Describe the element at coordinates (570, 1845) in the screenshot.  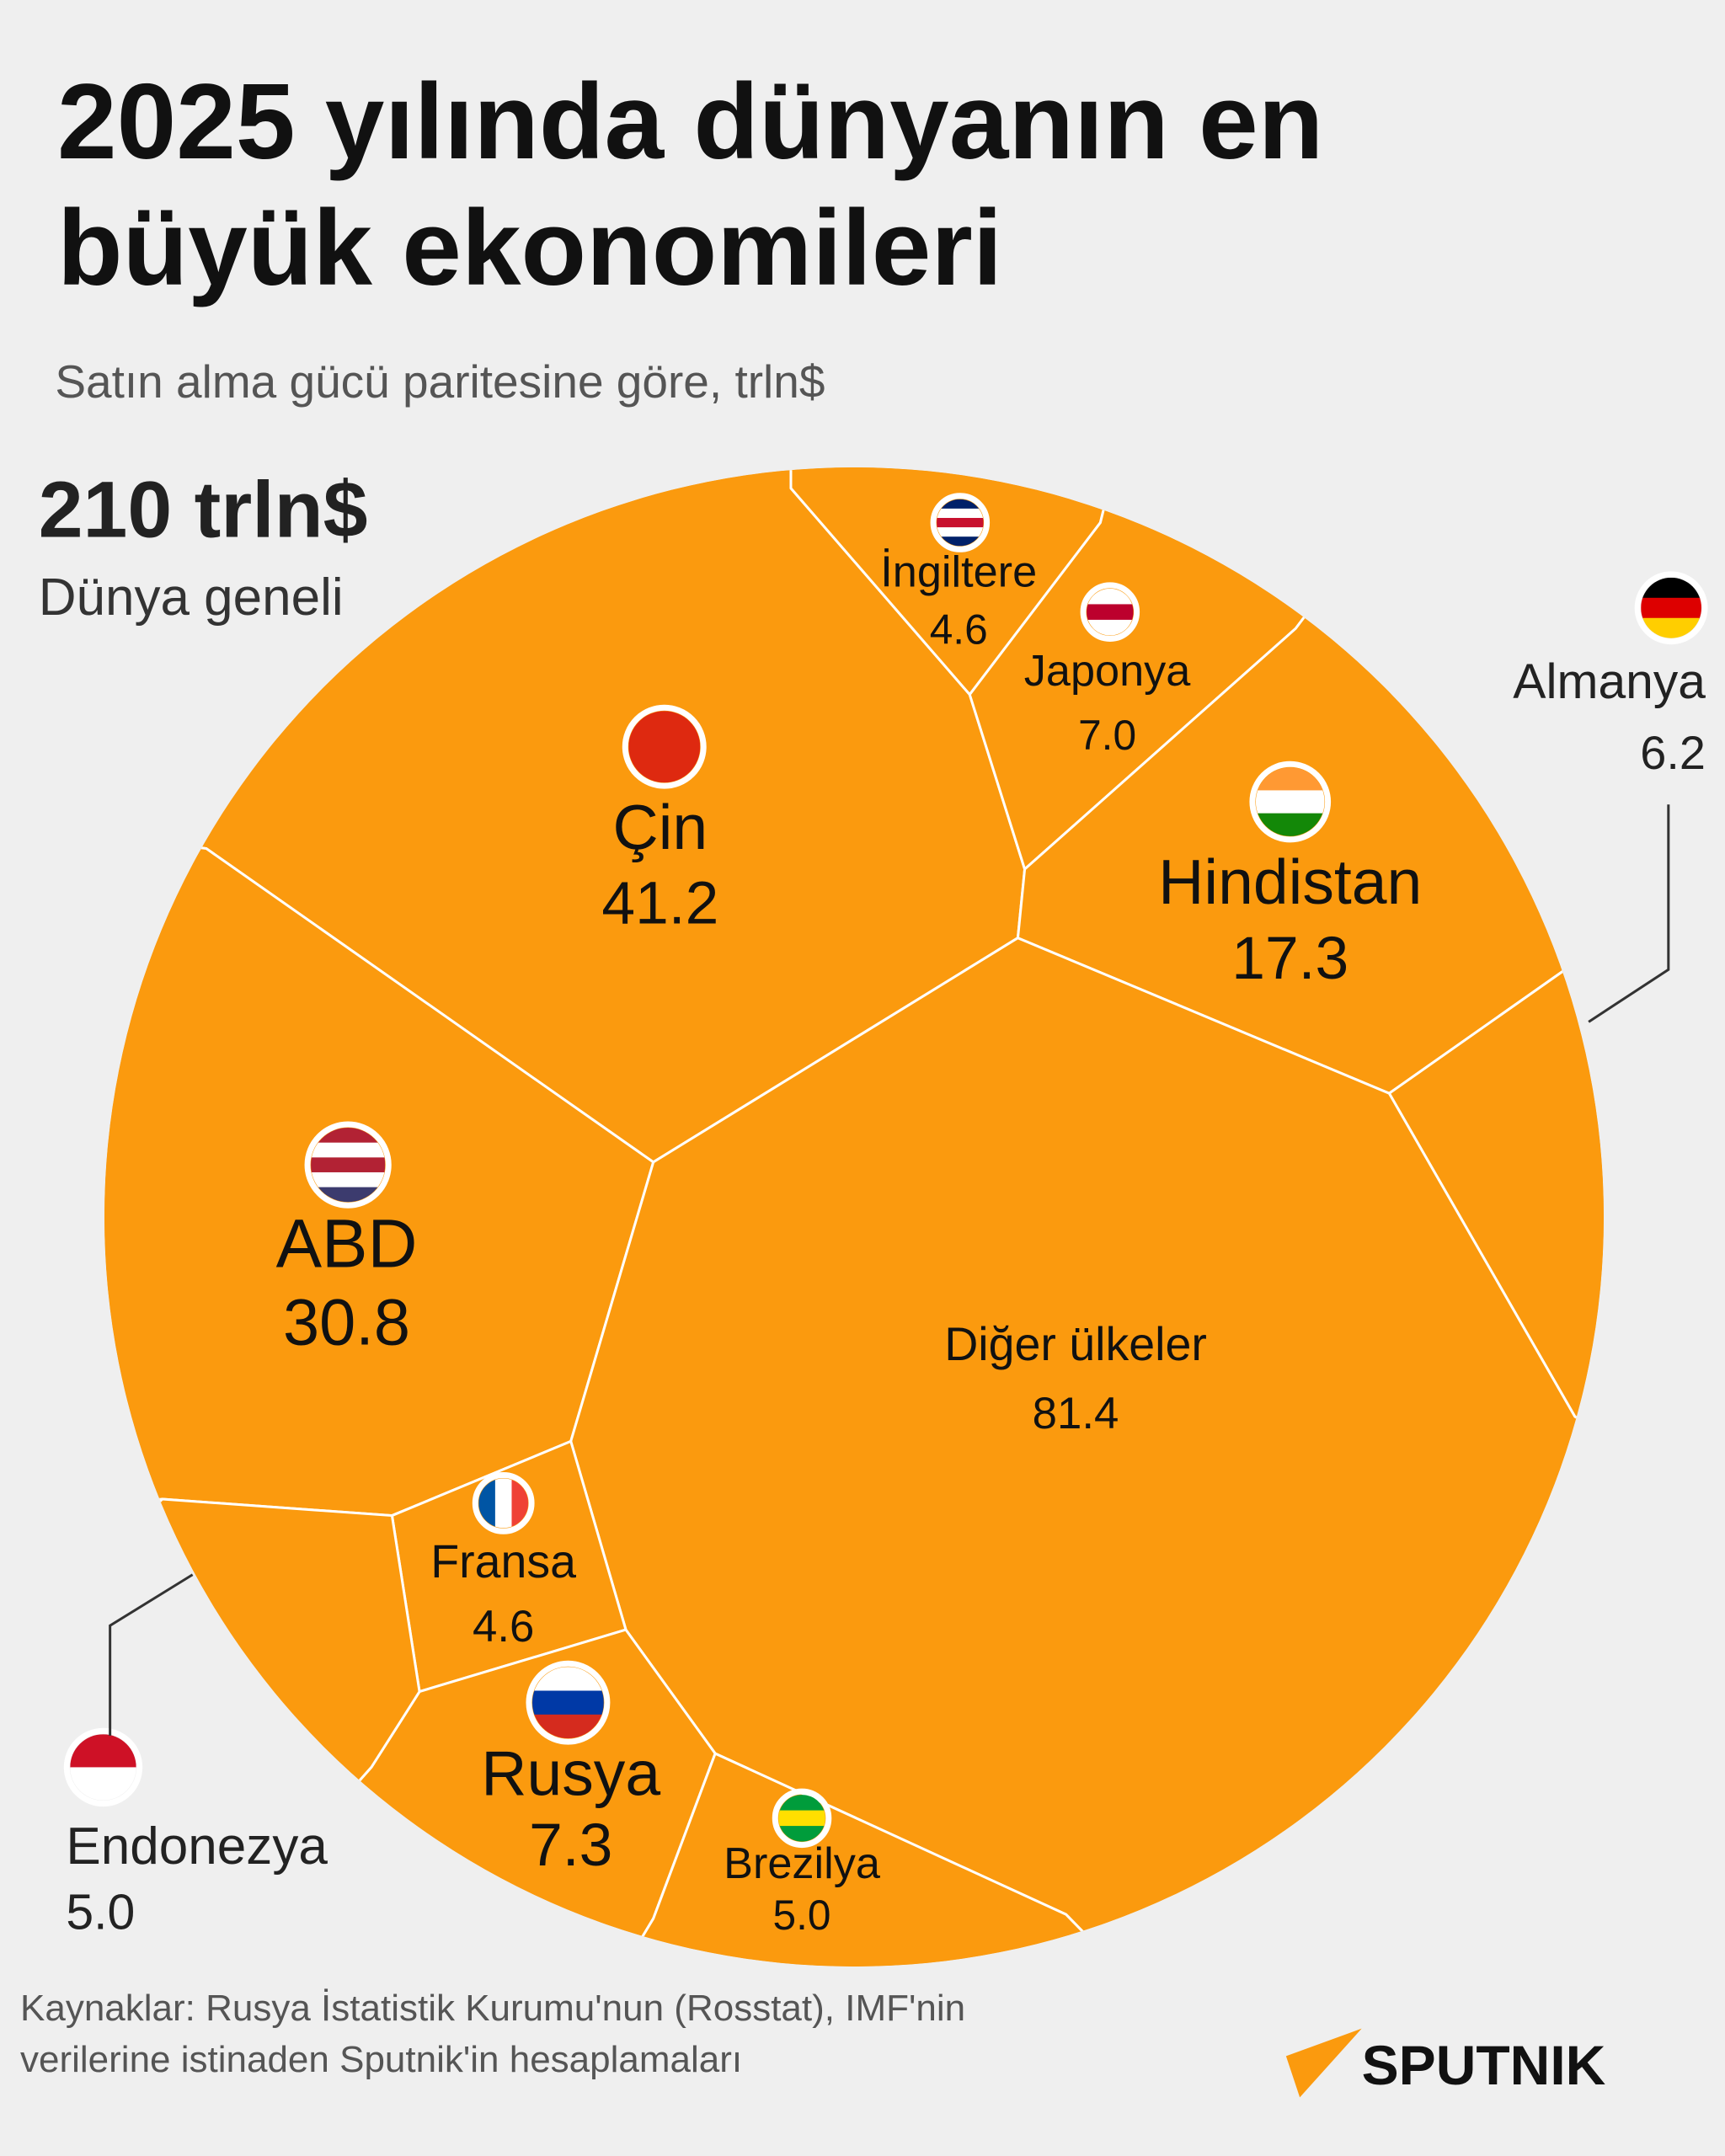
I see `value-label: 7.3` at that location.